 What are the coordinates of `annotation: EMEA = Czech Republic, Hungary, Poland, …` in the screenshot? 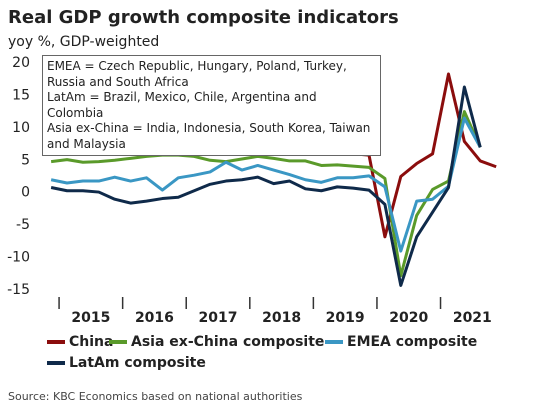 It's located at (197, 74).